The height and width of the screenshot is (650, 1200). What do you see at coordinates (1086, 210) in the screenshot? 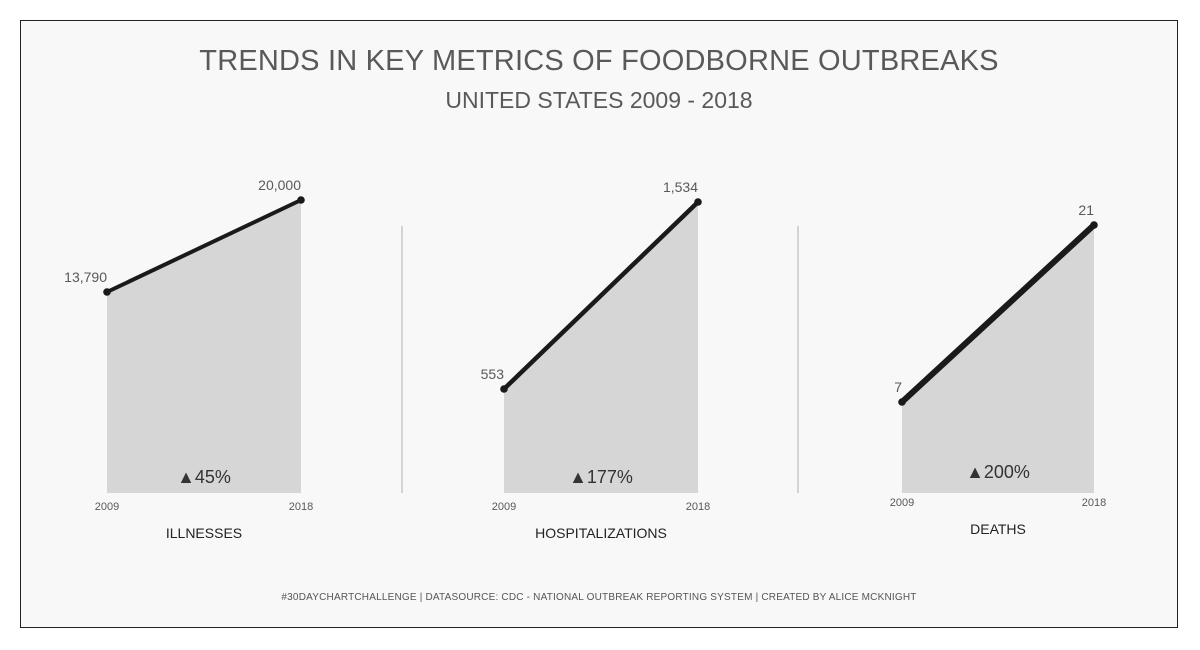
I see `deaths-value-end: 21` at bounding box center [1086, 210].